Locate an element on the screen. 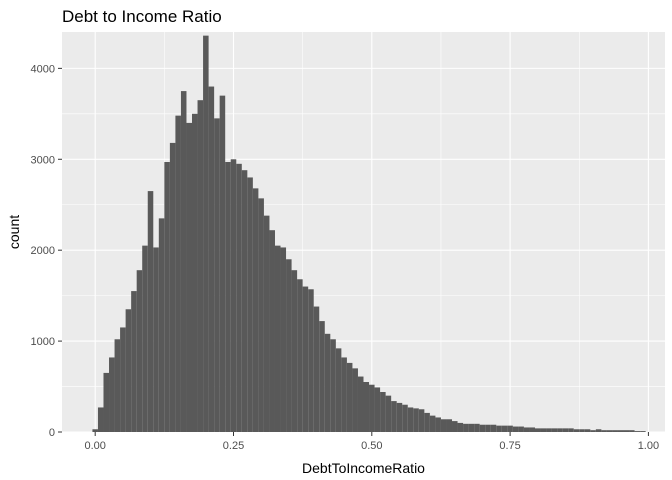 The image size is (672, 480). y-axis-ticks: 0 1000 2000 3000 4000 is located at coordinates (46, 251).